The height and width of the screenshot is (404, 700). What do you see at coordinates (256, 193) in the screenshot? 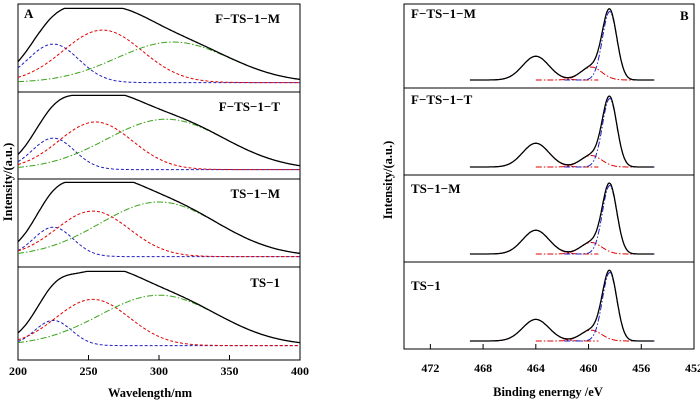
I see `panel-a-sample-label-3: TS−1−M` at bounding box center [256, 193].